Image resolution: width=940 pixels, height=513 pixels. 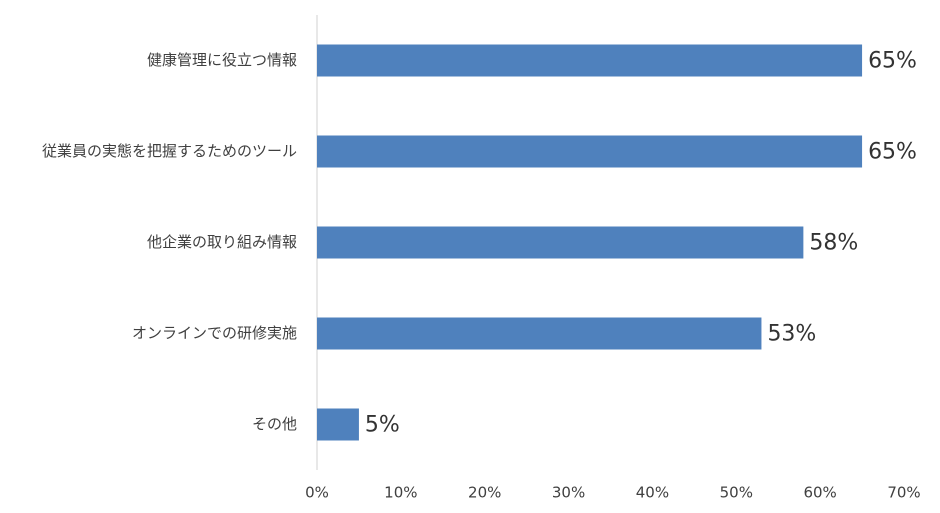 What do you see at coordinates (903, 493) in the screenshot?
I see `x-tick-label: 70%` at bounding box center [903, 493].